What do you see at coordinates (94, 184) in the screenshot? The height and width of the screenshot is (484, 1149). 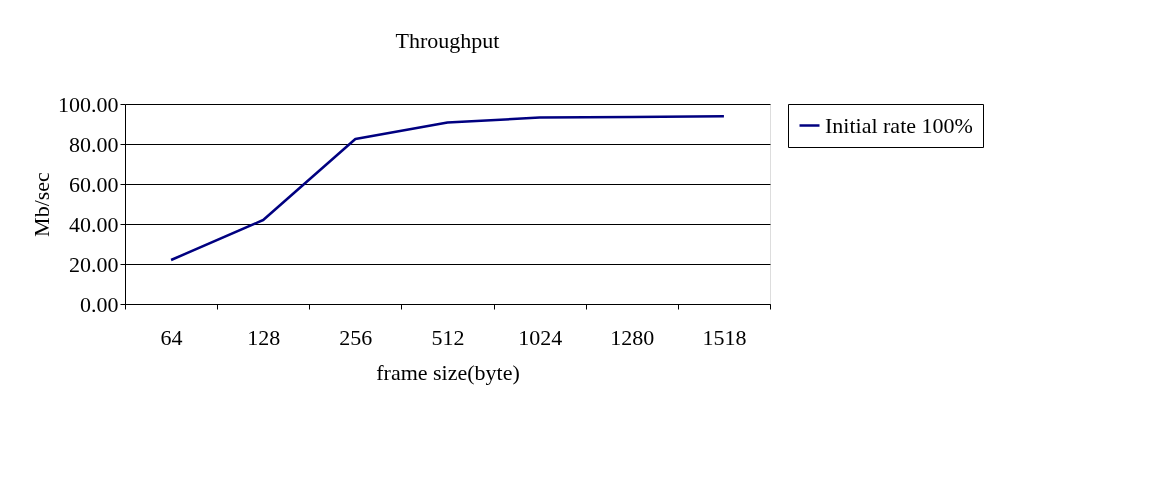 I see `y-tick-label: 60.00` at bounding box center [94, 184].